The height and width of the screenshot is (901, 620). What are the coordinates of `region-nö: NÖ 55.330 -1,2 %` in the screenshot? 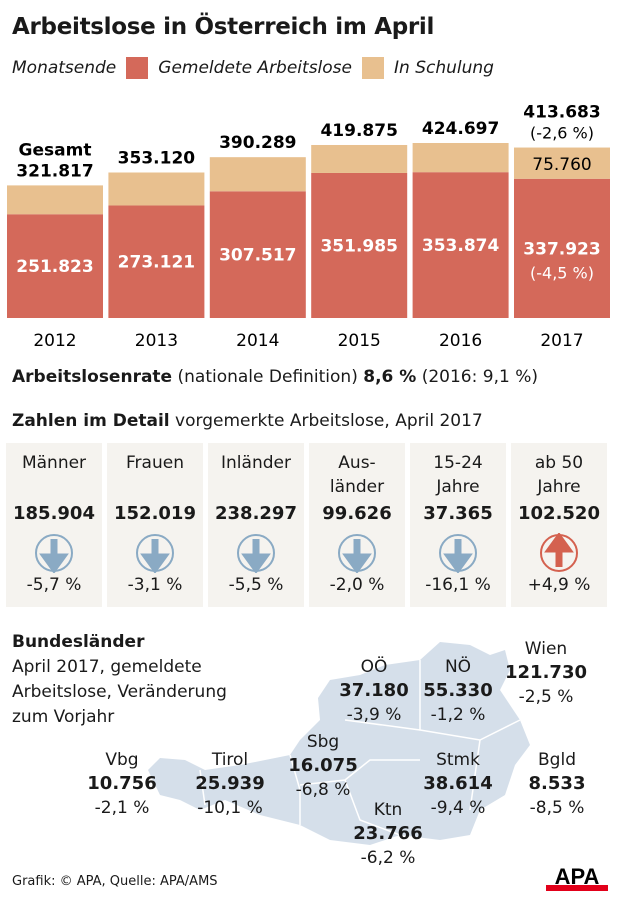 It's located at (457, 691).